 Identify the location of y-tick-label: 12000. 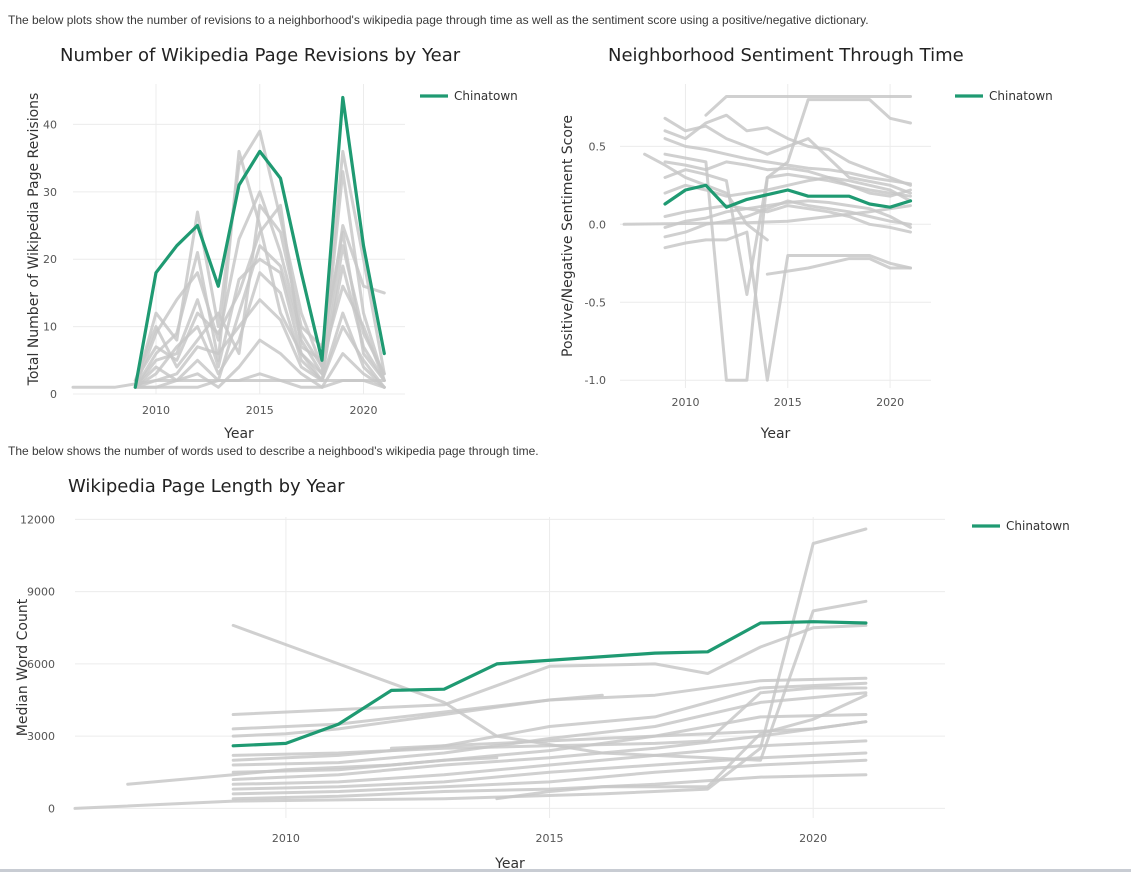
(37, 519).